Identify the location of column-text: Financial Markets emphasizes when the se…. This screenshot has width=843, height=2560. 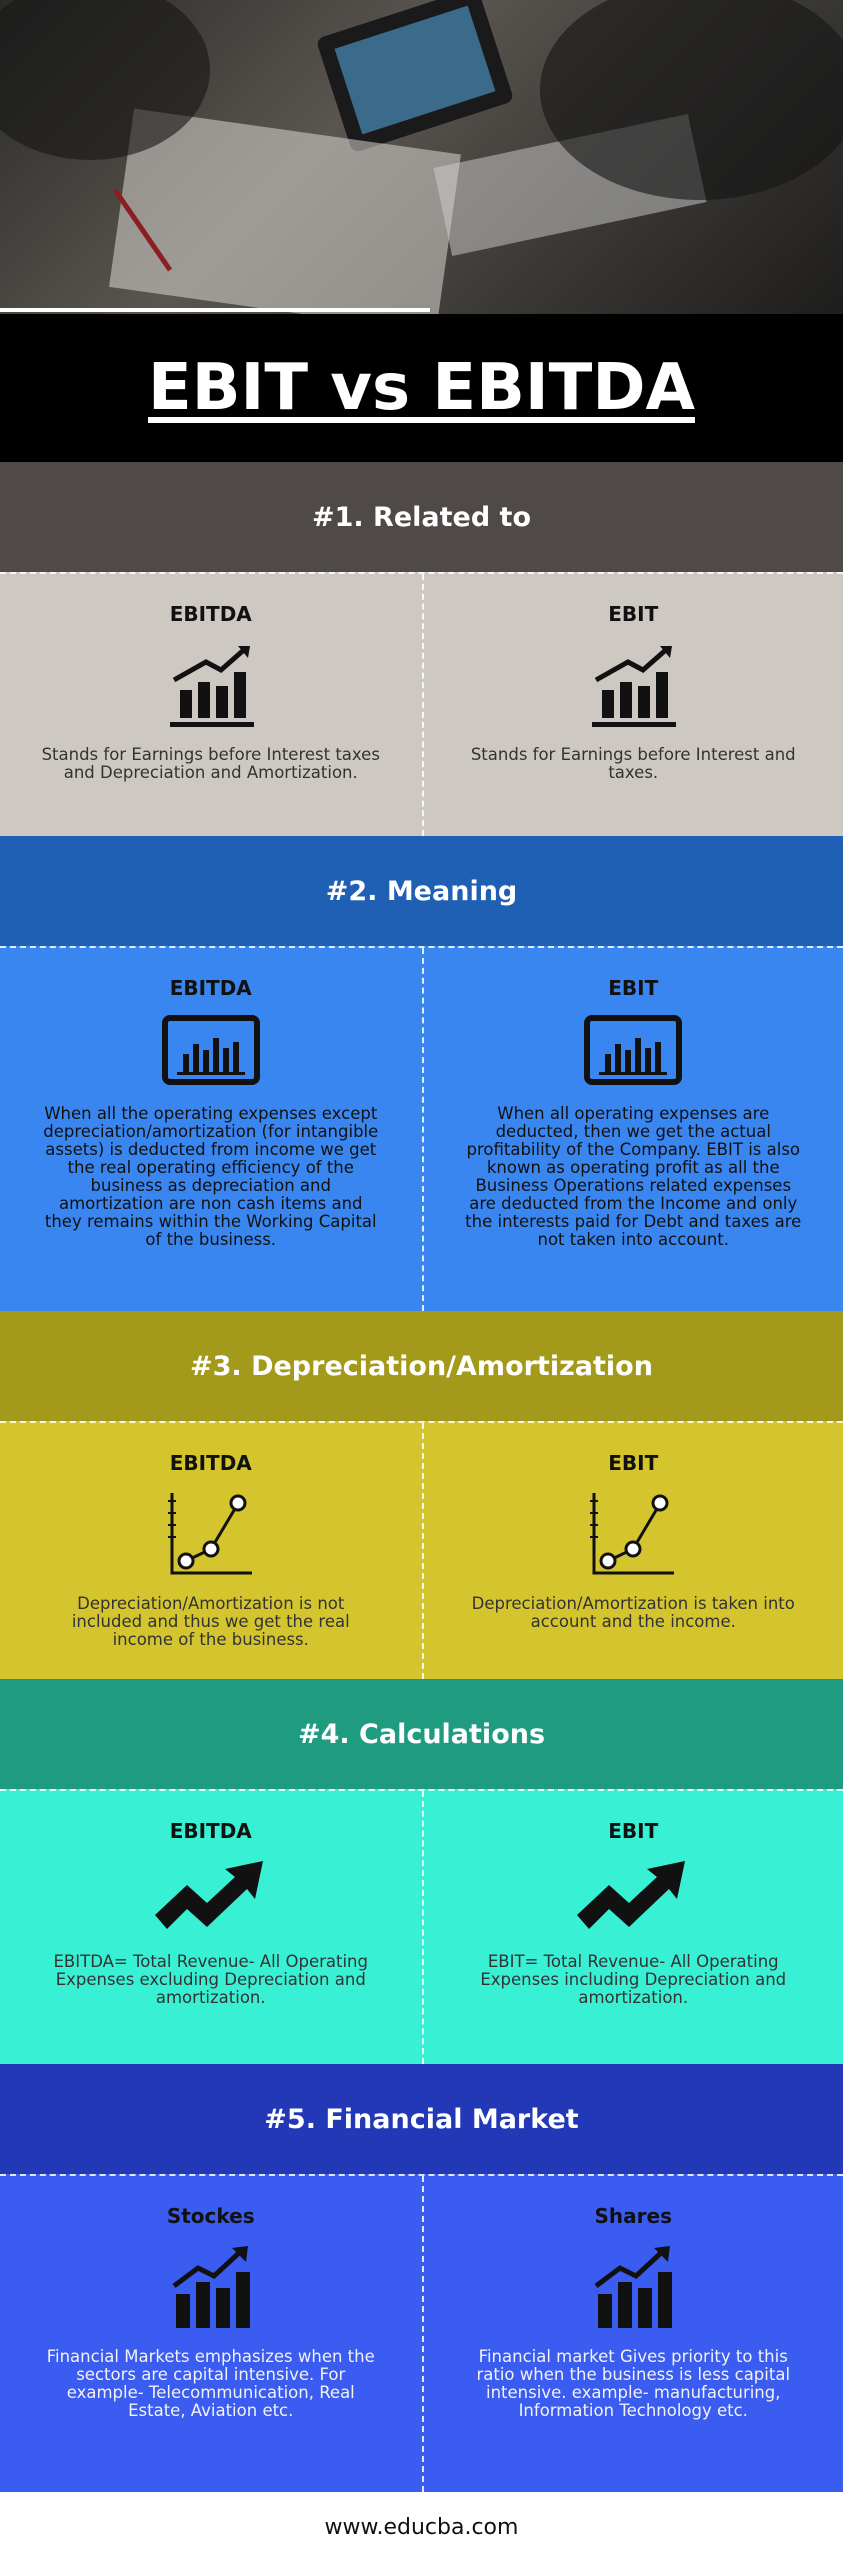
(210, 2383).